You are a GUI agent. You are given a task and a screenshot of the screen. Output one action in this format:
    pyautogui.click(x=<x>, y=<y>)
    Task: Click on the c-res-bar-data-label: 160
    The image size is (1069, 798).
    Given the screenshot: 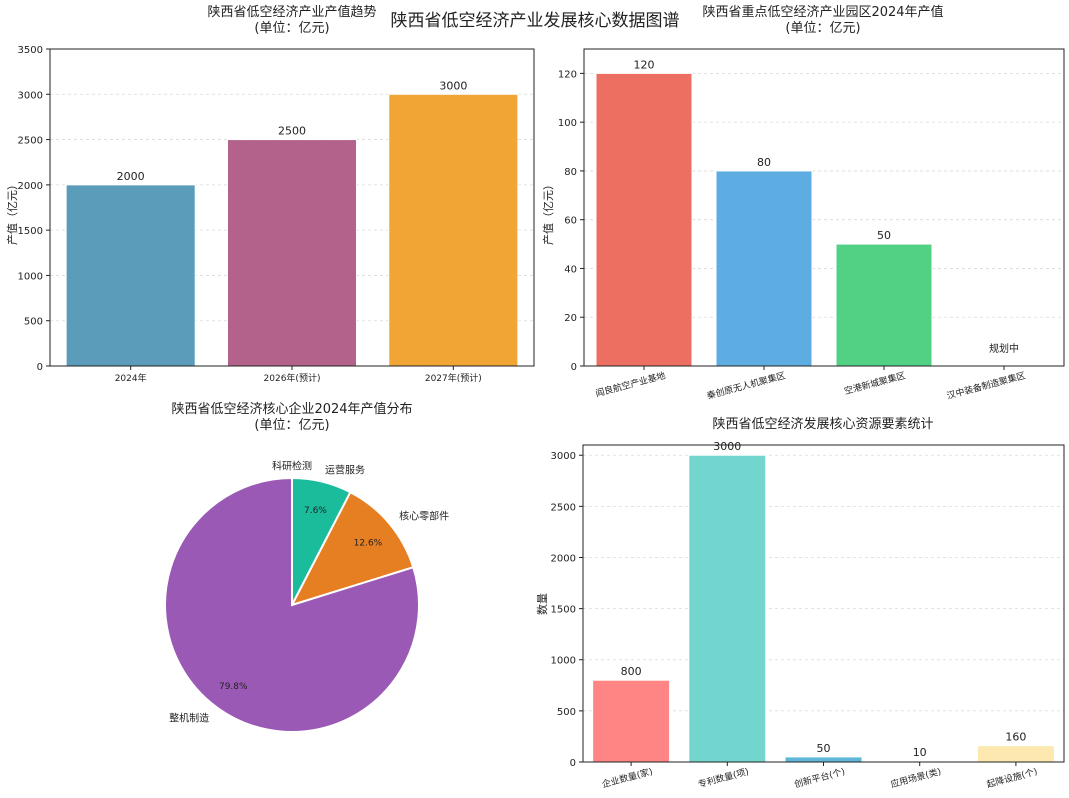 What is the action you would take?
    pyautogui.click(x=1015, y=737)
    